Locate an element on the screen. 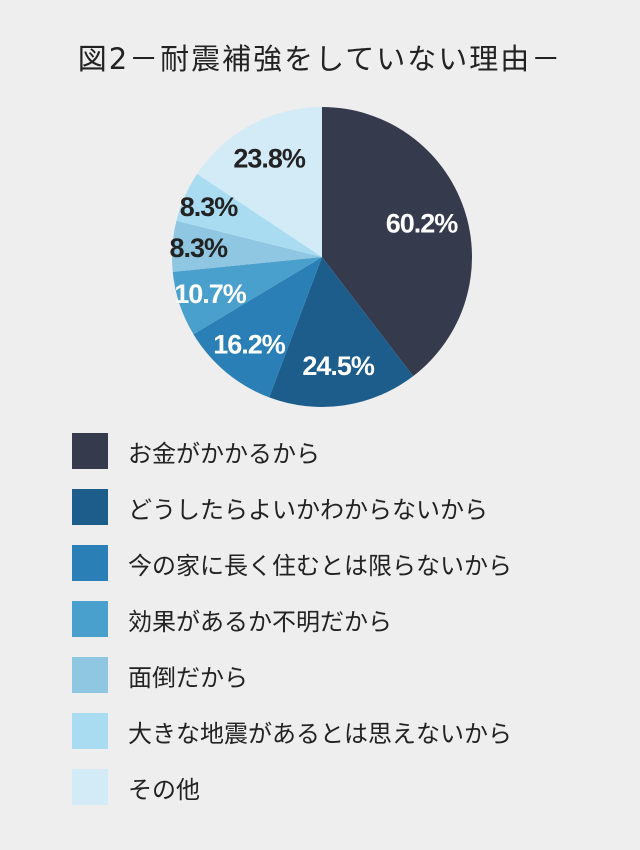 The width and height of the screenshot is (640, 850). legend-item: 面倒だから is located at coordinates (342, 675).